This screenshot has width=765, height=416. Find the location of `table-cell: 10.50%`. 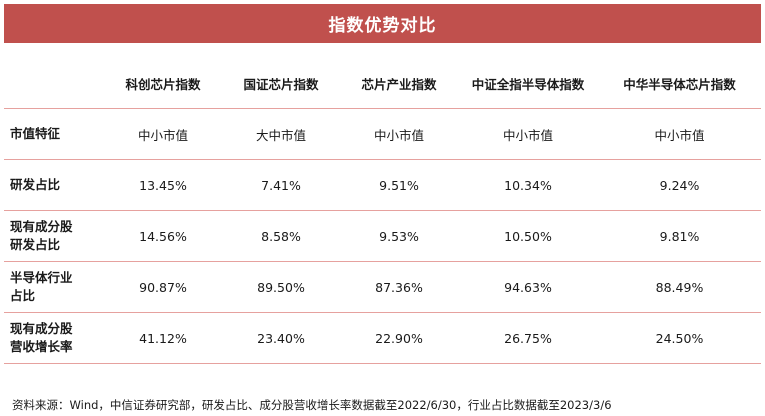

table-cell: 10.50% is located at coordinates (528, 236).